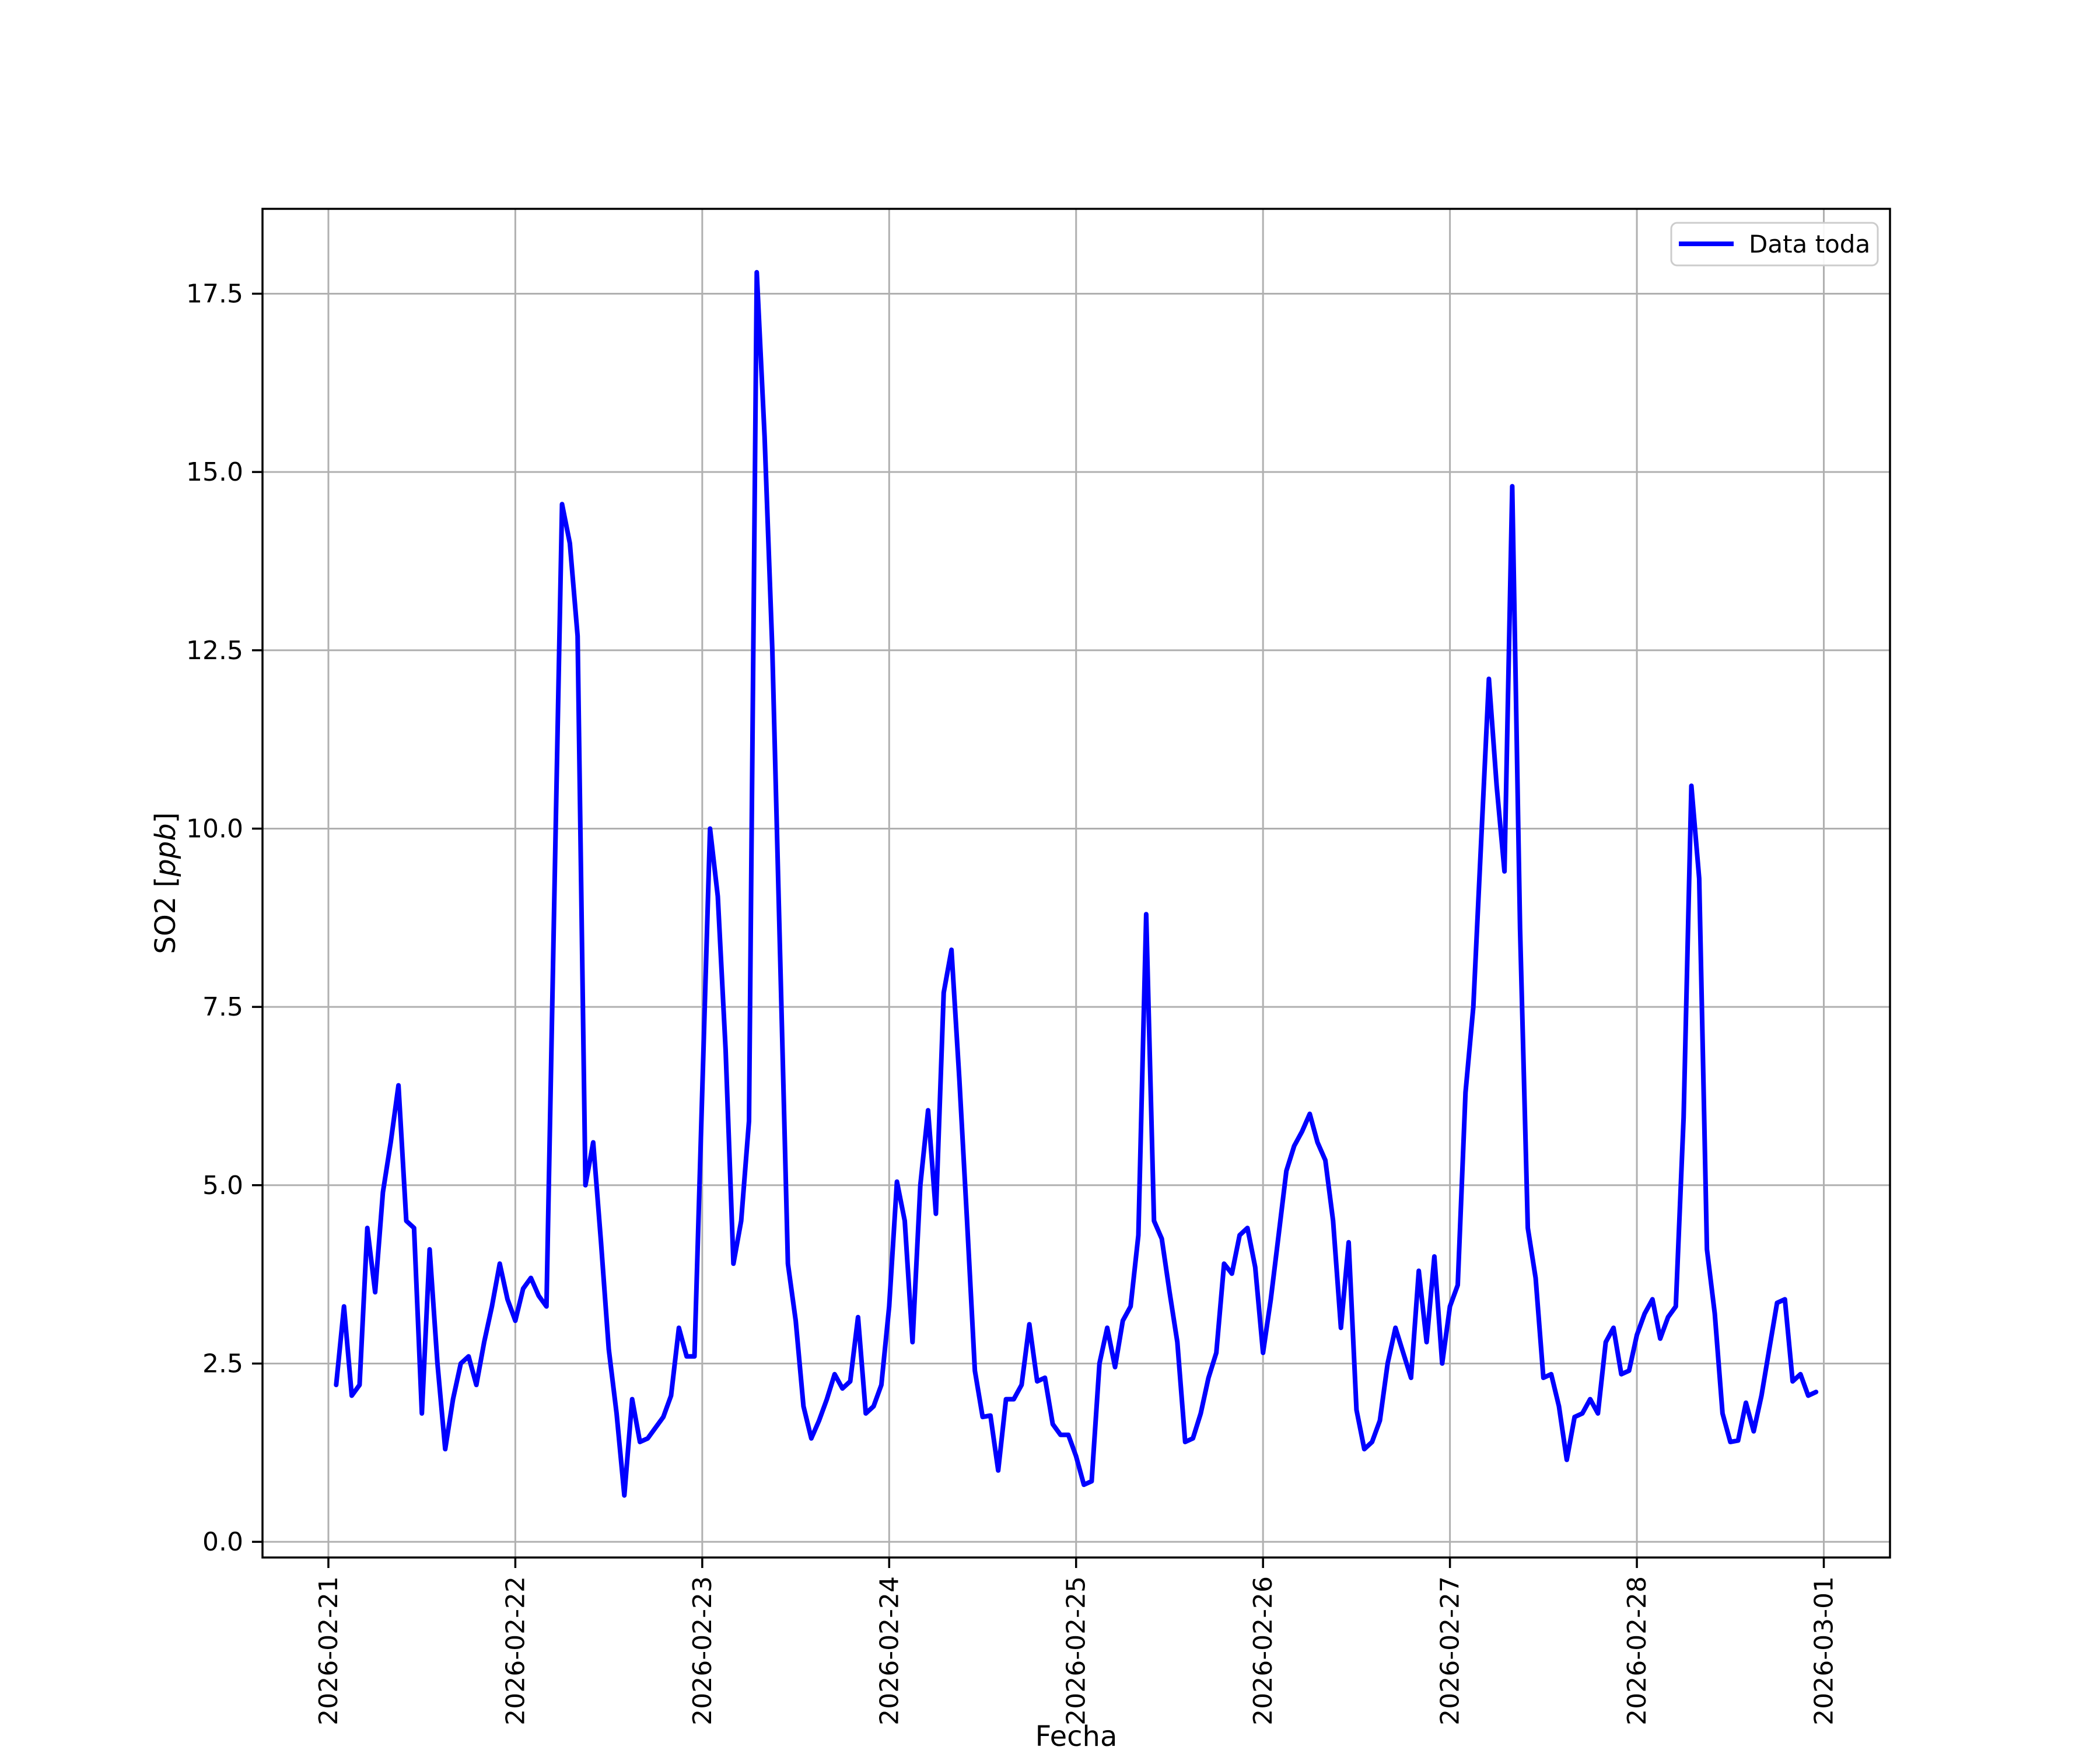  I want to click on x-axis-label: Fecha, so click(1076, 1735).